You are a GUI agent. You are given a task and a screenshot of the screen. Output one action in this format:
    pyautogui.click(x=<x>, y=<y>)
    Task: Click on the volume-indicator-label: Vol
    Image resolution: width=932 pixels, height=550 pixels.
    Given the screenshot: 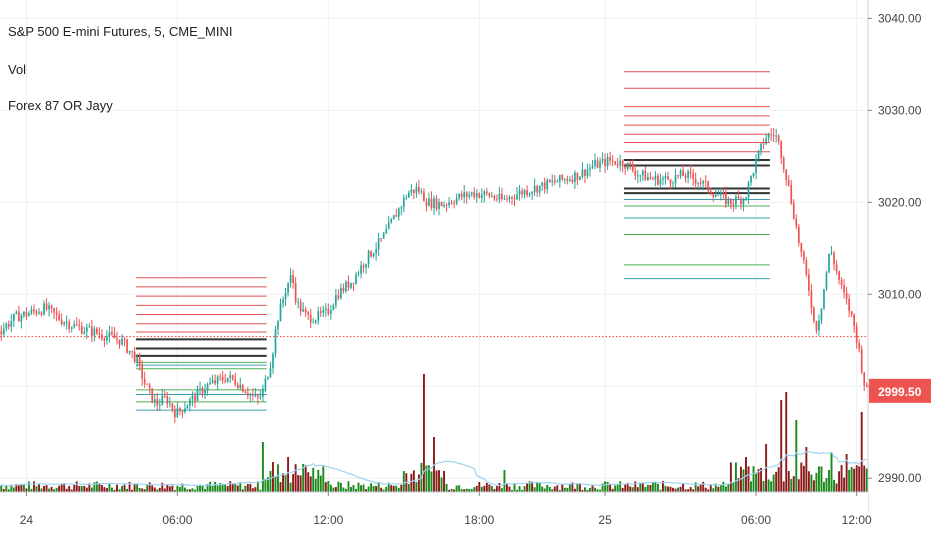 What is the action you would take?
    pyautogui.click(x=17, y=69)
    